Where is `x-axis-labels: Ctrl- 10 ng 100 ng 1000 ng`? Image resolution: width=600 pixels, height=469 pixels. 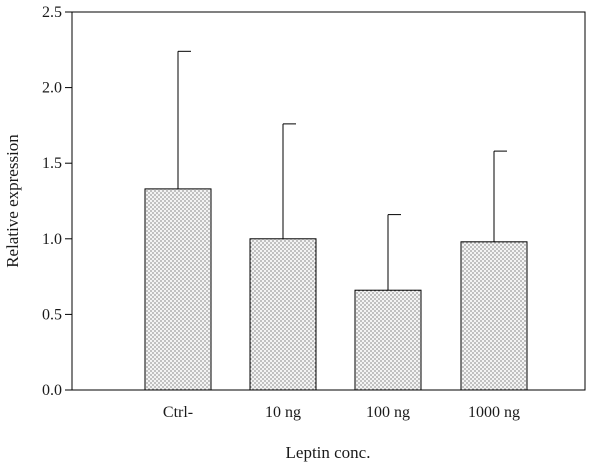 x-axis-labels: Ctrl- 10 ng 100 ng 1000 ng is located at coordinates (341, 412).